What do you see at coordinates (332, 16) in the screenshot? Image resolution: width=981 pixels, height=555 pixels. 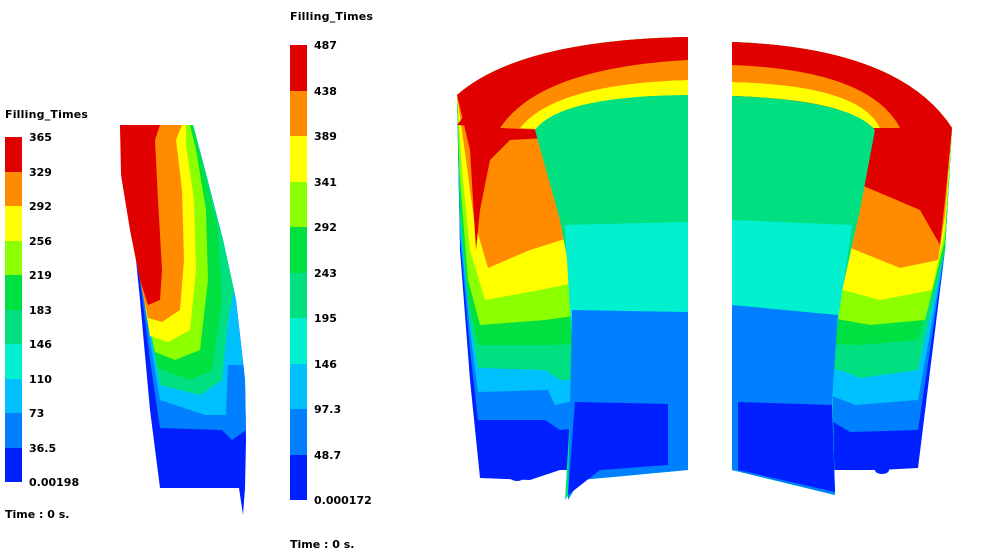 I see `center-legend-title: Filling_Times` at bounding box center [332, 16].